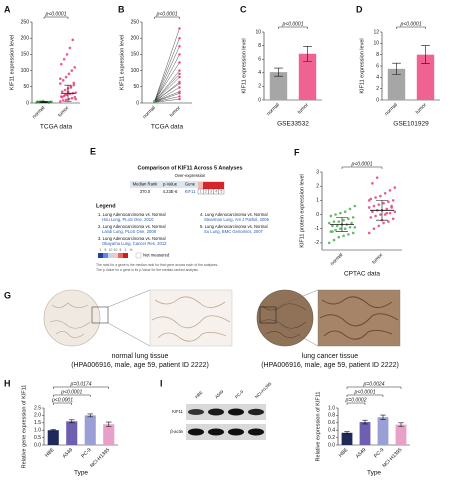  I want to click on e-header: Gene, so click(190, 184).